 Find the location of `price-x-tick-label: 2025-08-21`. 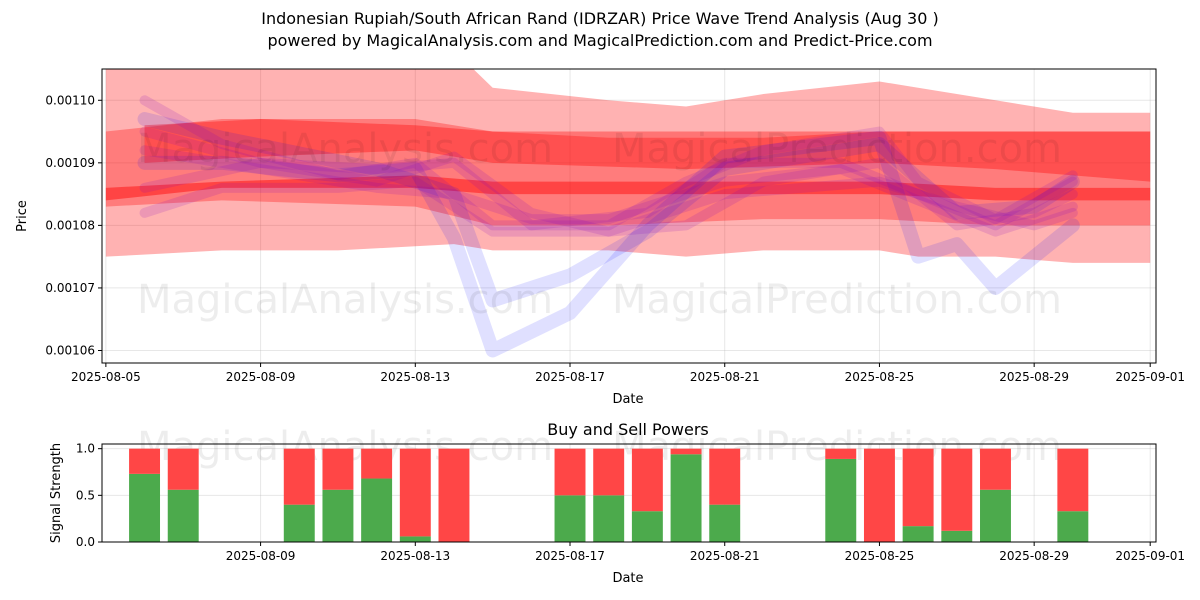

price-x-tick-label: 2025-08-21 is located at coordinates (725, 377).